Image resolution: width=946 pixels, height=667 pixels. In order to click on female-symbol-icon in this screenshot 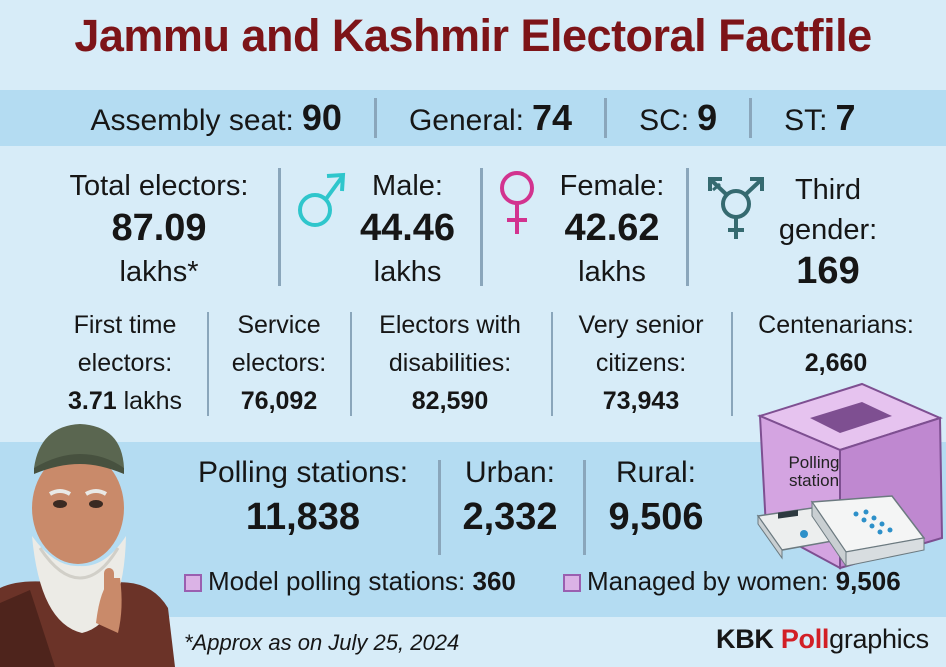, I will do `click(517, 202)`.